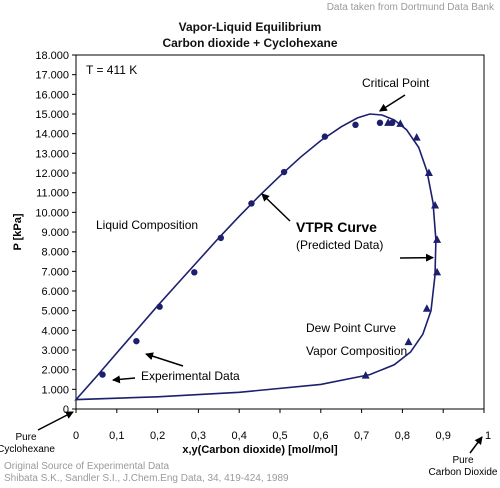  I want to click on x-tick-label: 0,1, so click(116, 436).